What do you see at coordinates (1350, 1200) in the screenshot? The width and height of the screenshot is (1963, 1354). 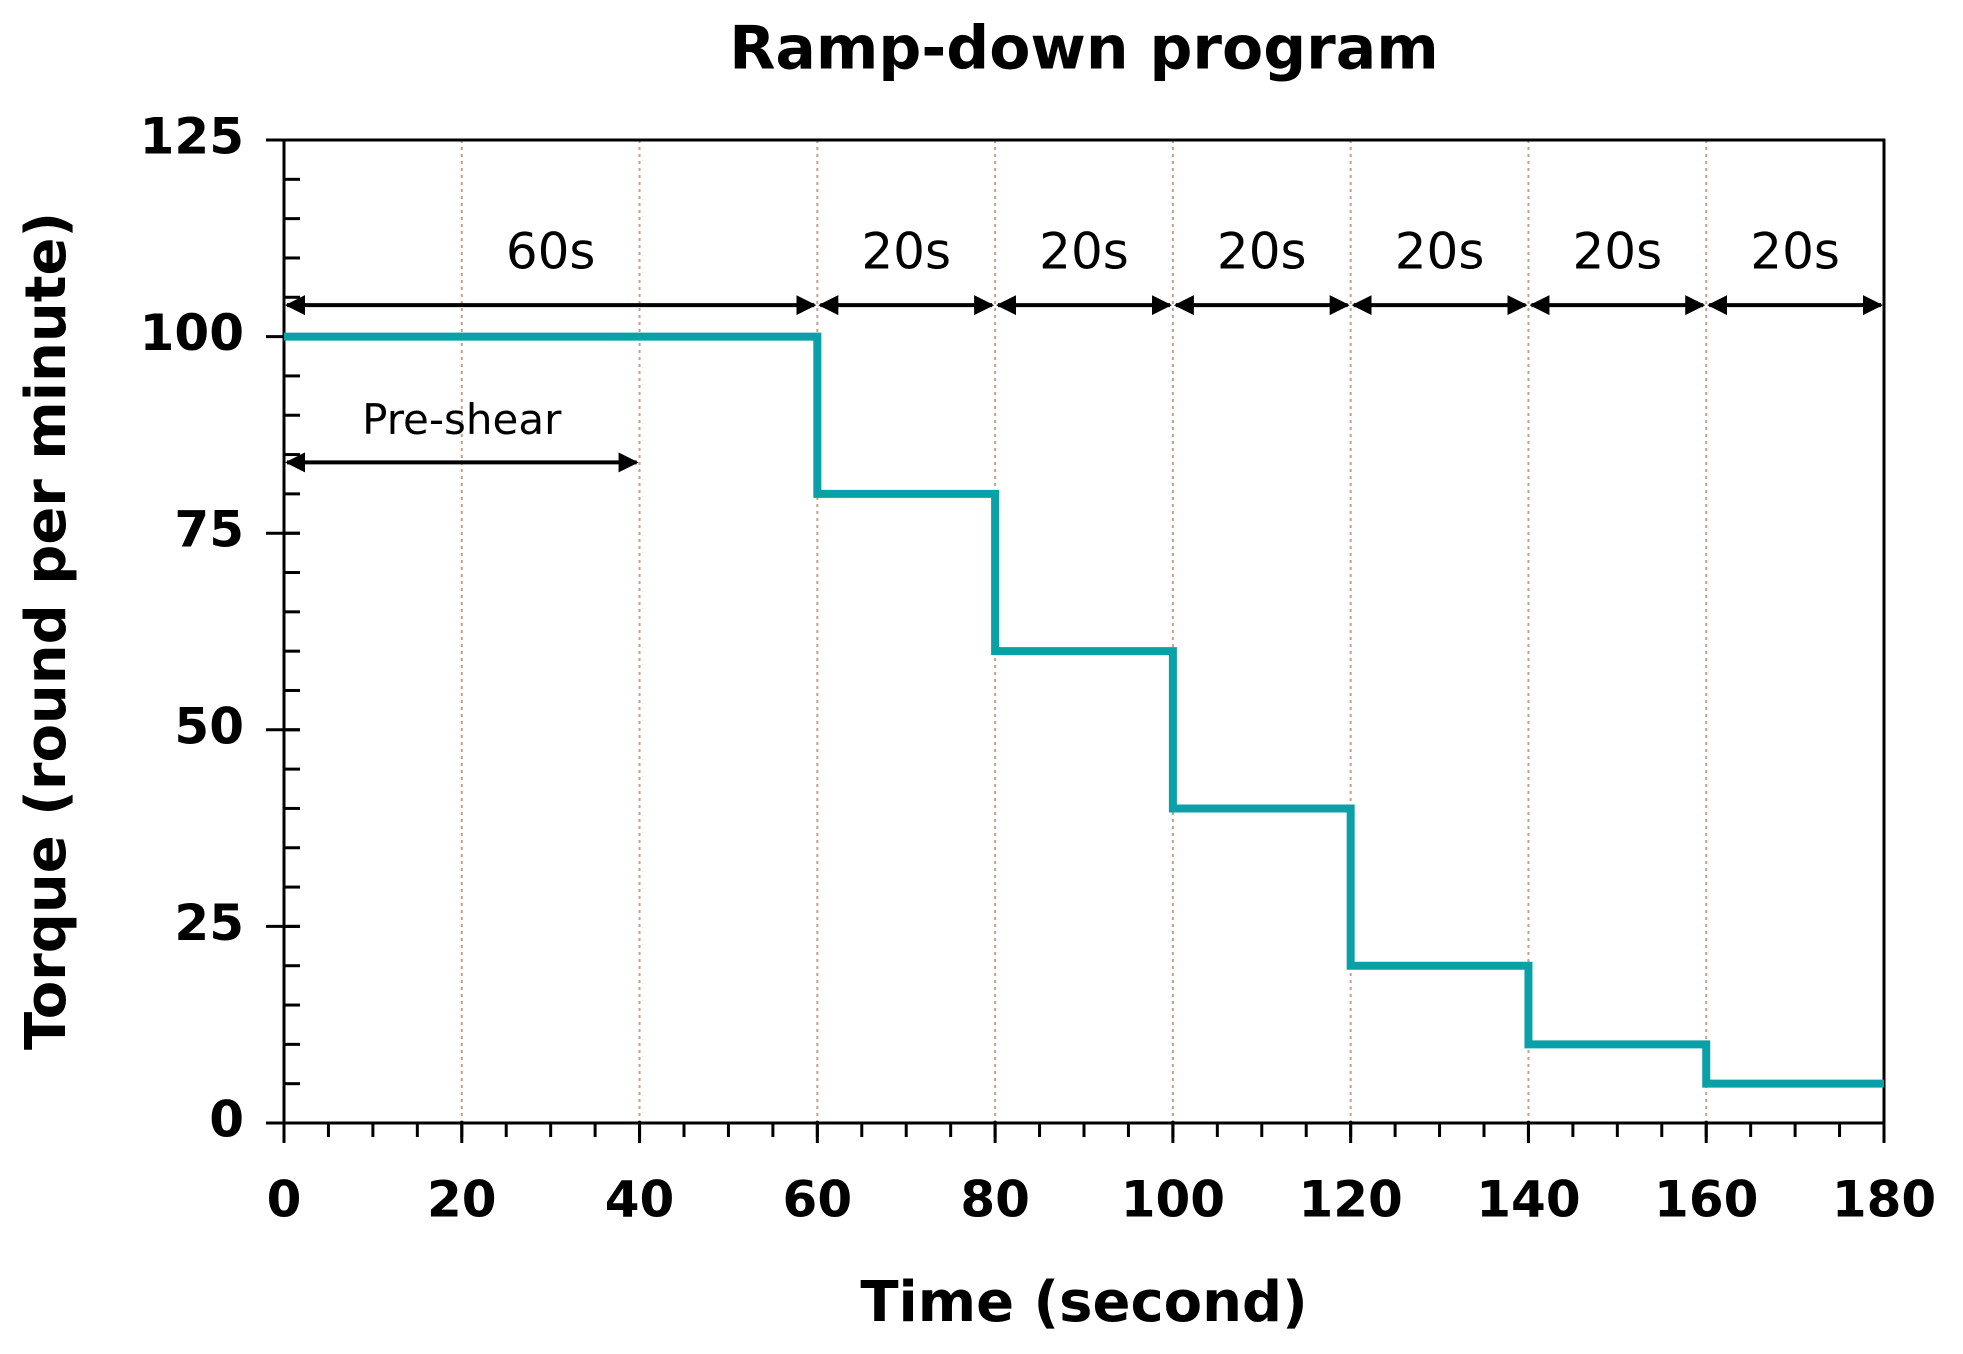 I see `x-tick-label: 120` at bounding box center [1350, 1200].